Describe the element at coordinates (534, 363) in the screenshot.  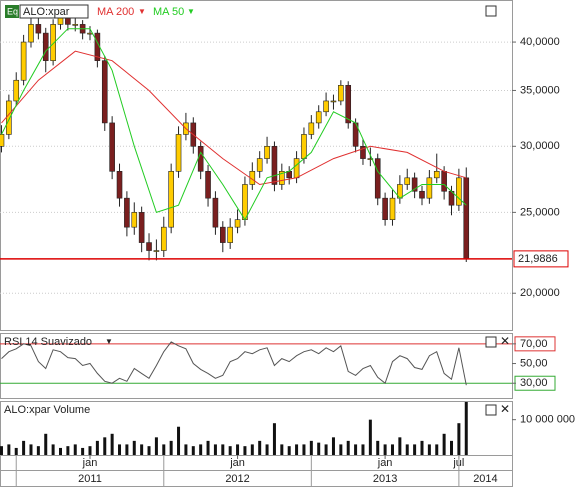
I see `y-tick-label: 50,00` at that location.